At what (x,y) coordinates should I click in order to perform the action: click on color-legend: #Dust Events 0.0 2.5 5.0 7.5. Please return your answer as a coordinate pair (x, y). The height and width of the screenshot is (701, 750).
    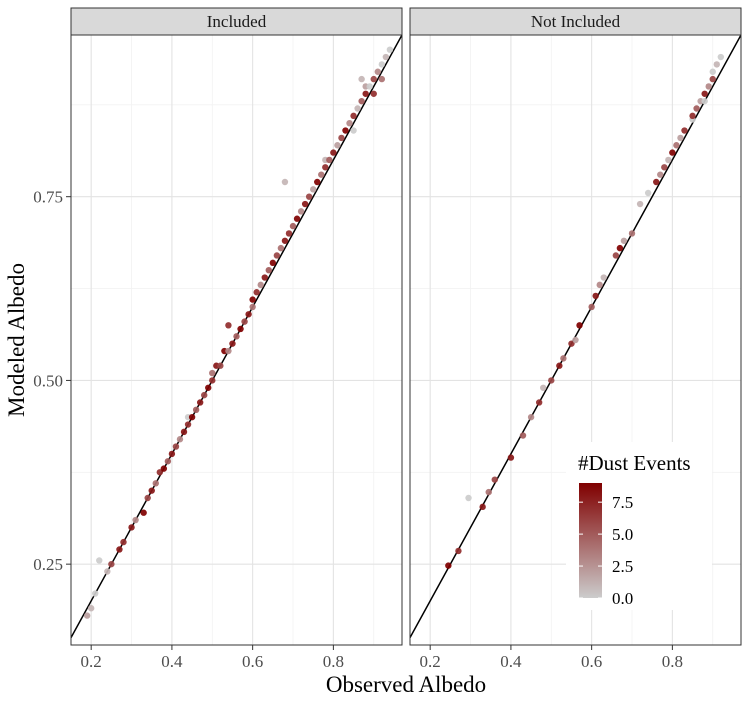
    Looking at the image, I should click on (639, 526).